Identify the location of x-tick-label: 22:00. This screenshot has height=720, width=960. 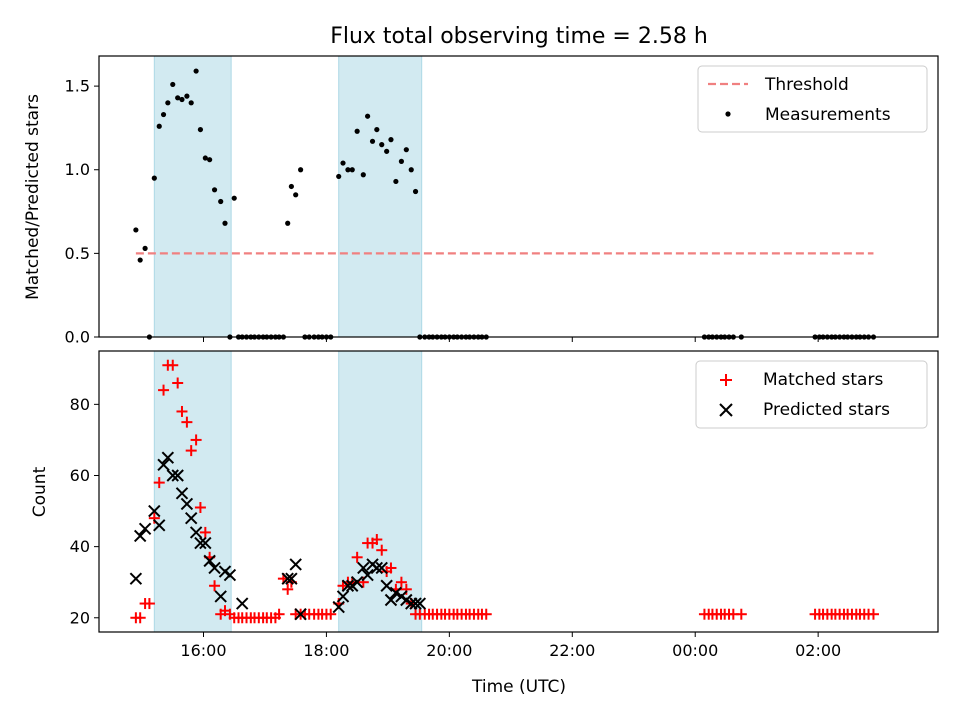
(572, 650).